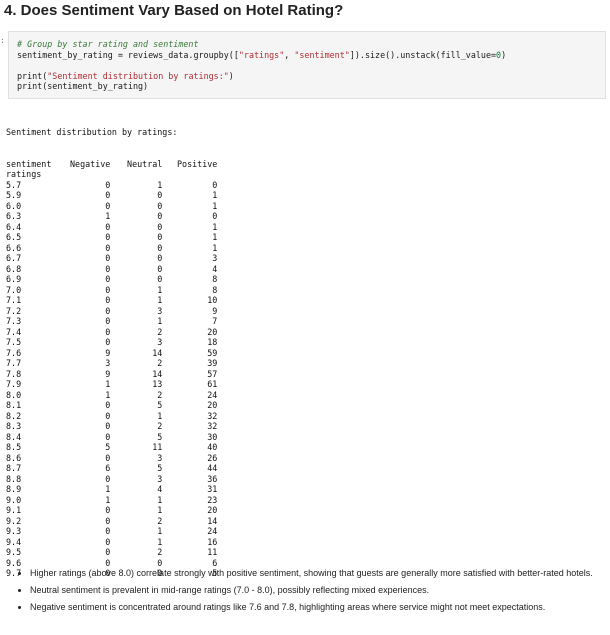 The width and height of the screenshot is (610, 635). What do you see at coordinates (212, 363) in the screenshot?
I see `positive-cell: 39` at bounding box center [212, 363].